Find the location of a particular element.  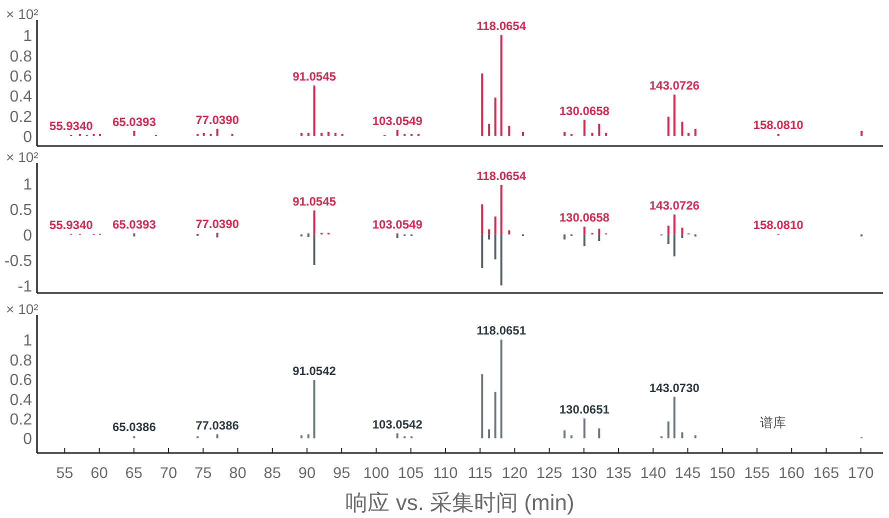

x-tick-label: 115 is located at coordinates (480, 473).